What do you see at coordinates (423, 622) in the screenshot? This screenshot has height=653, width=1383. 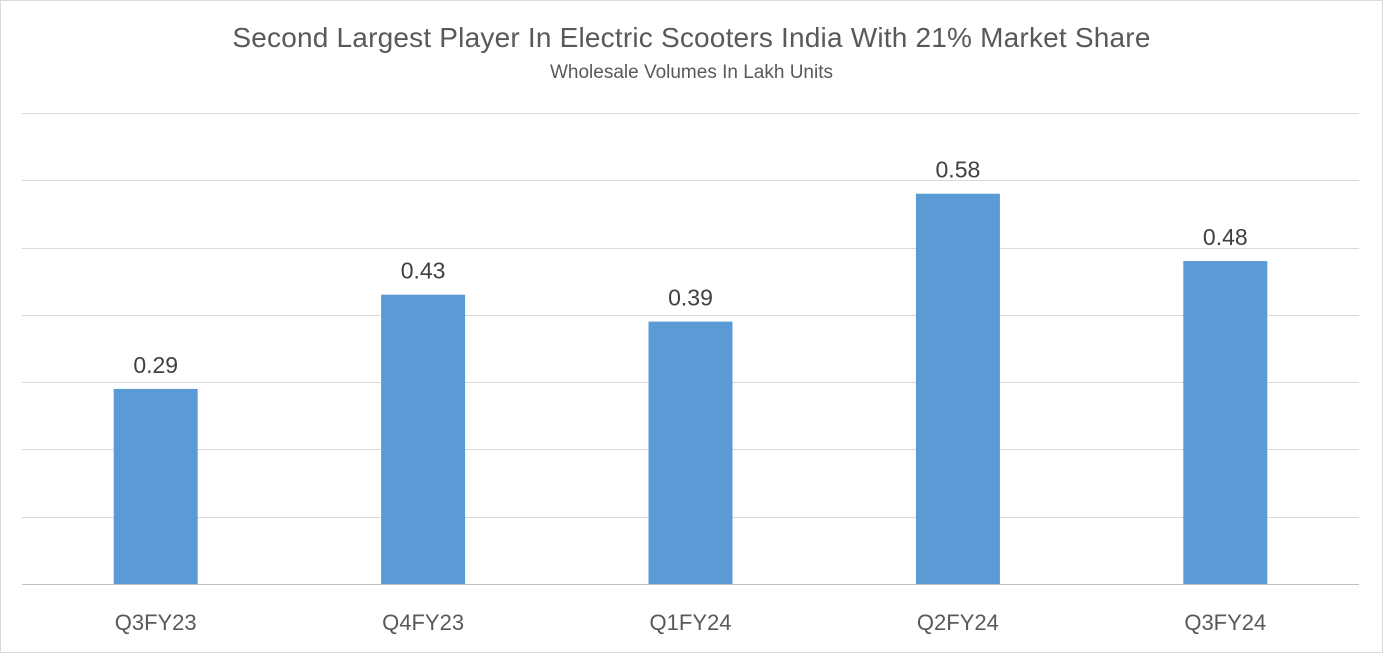 I see `x-tick-q4fy23: Q4FY23` at bounding box center [423, 622].